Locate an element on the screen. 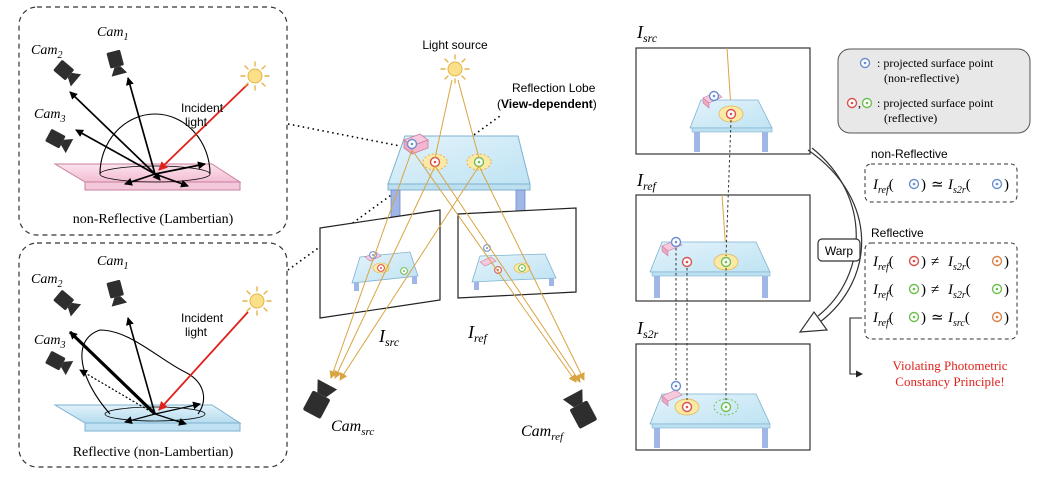 The image size is (1045, 481). legend-item1-line1: : projected surface point is located at coordinates (935, 63).